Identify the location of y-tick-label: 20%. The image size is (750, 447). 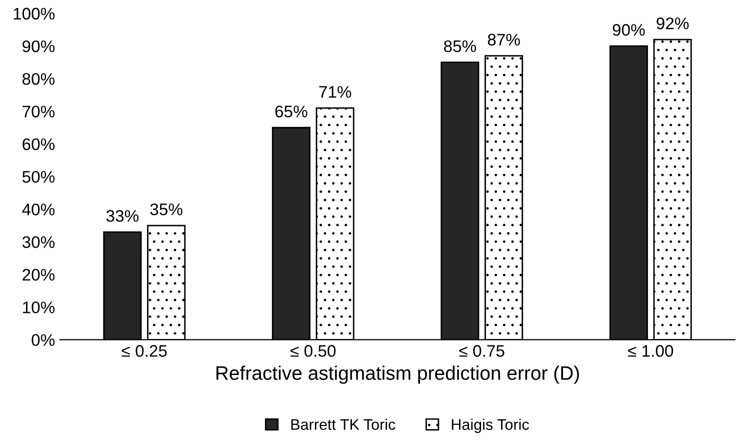
(38, 274).